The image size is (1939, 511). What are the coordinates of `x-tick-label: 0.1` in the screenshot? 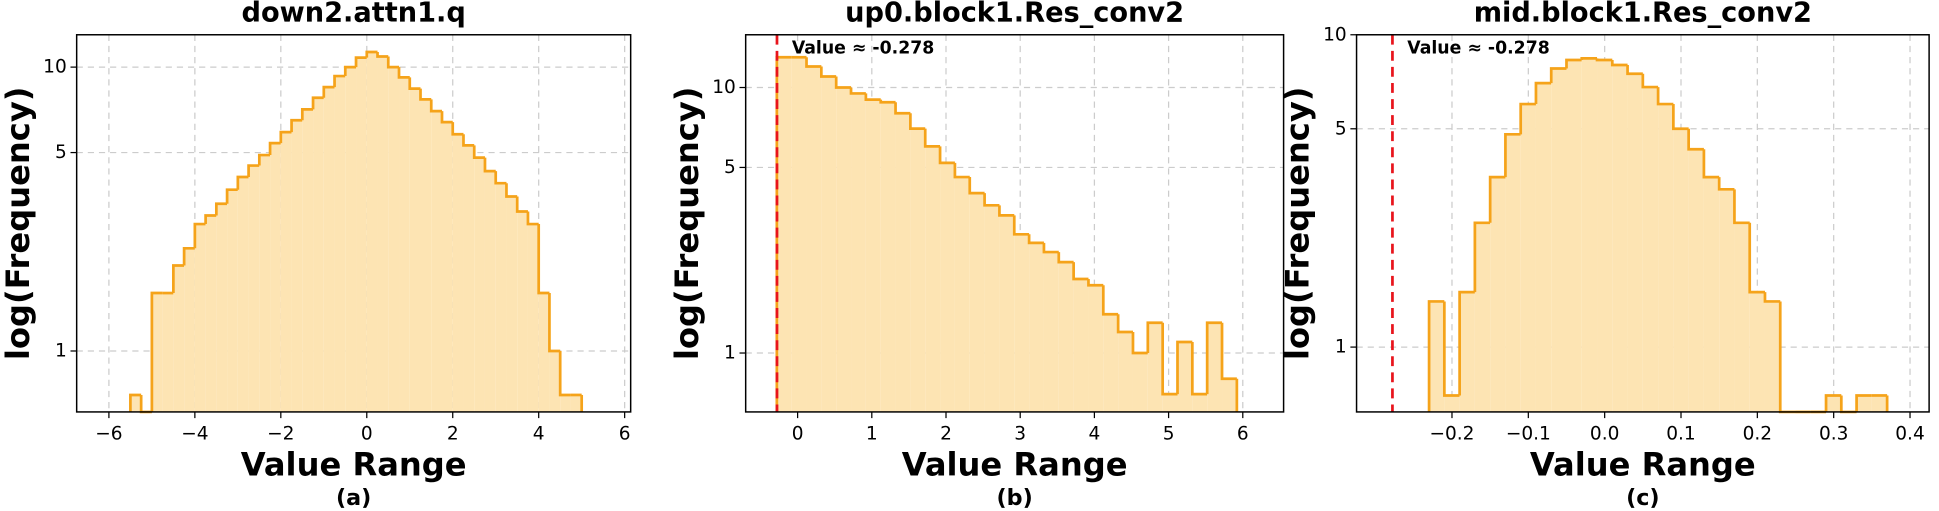 It's located at (1680, 434).